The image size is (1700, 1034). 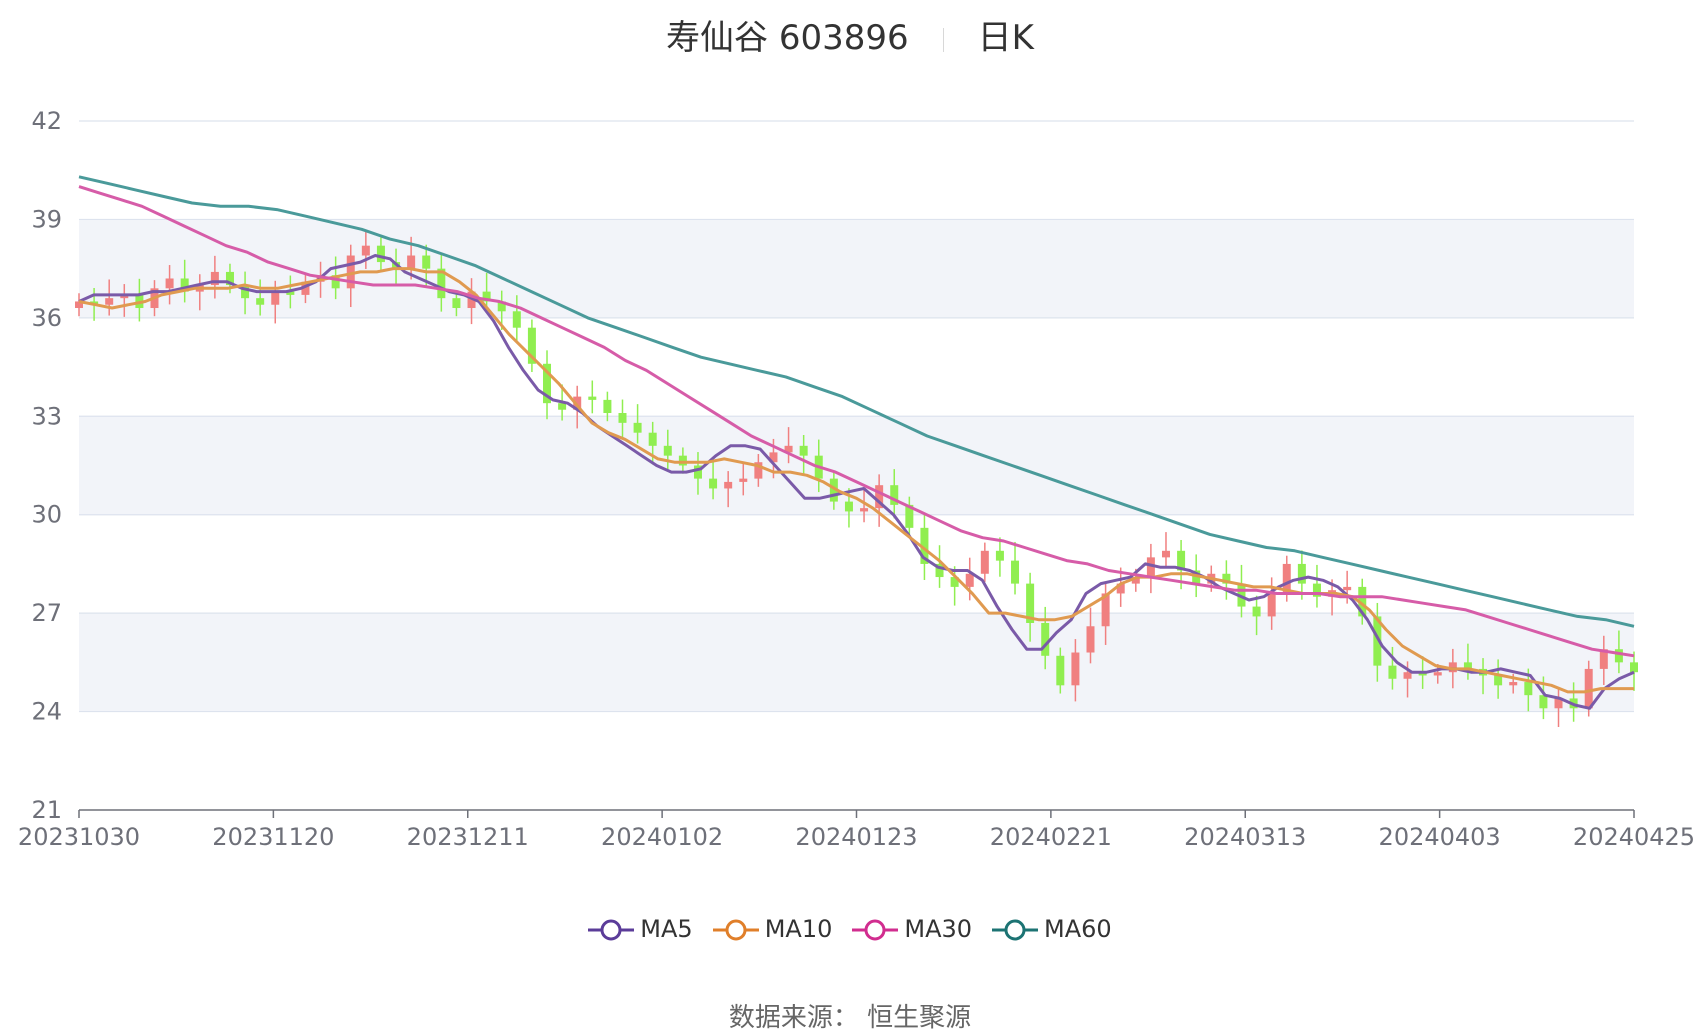 I want to click on legend-label: MA30, so click(x=938, y=929).